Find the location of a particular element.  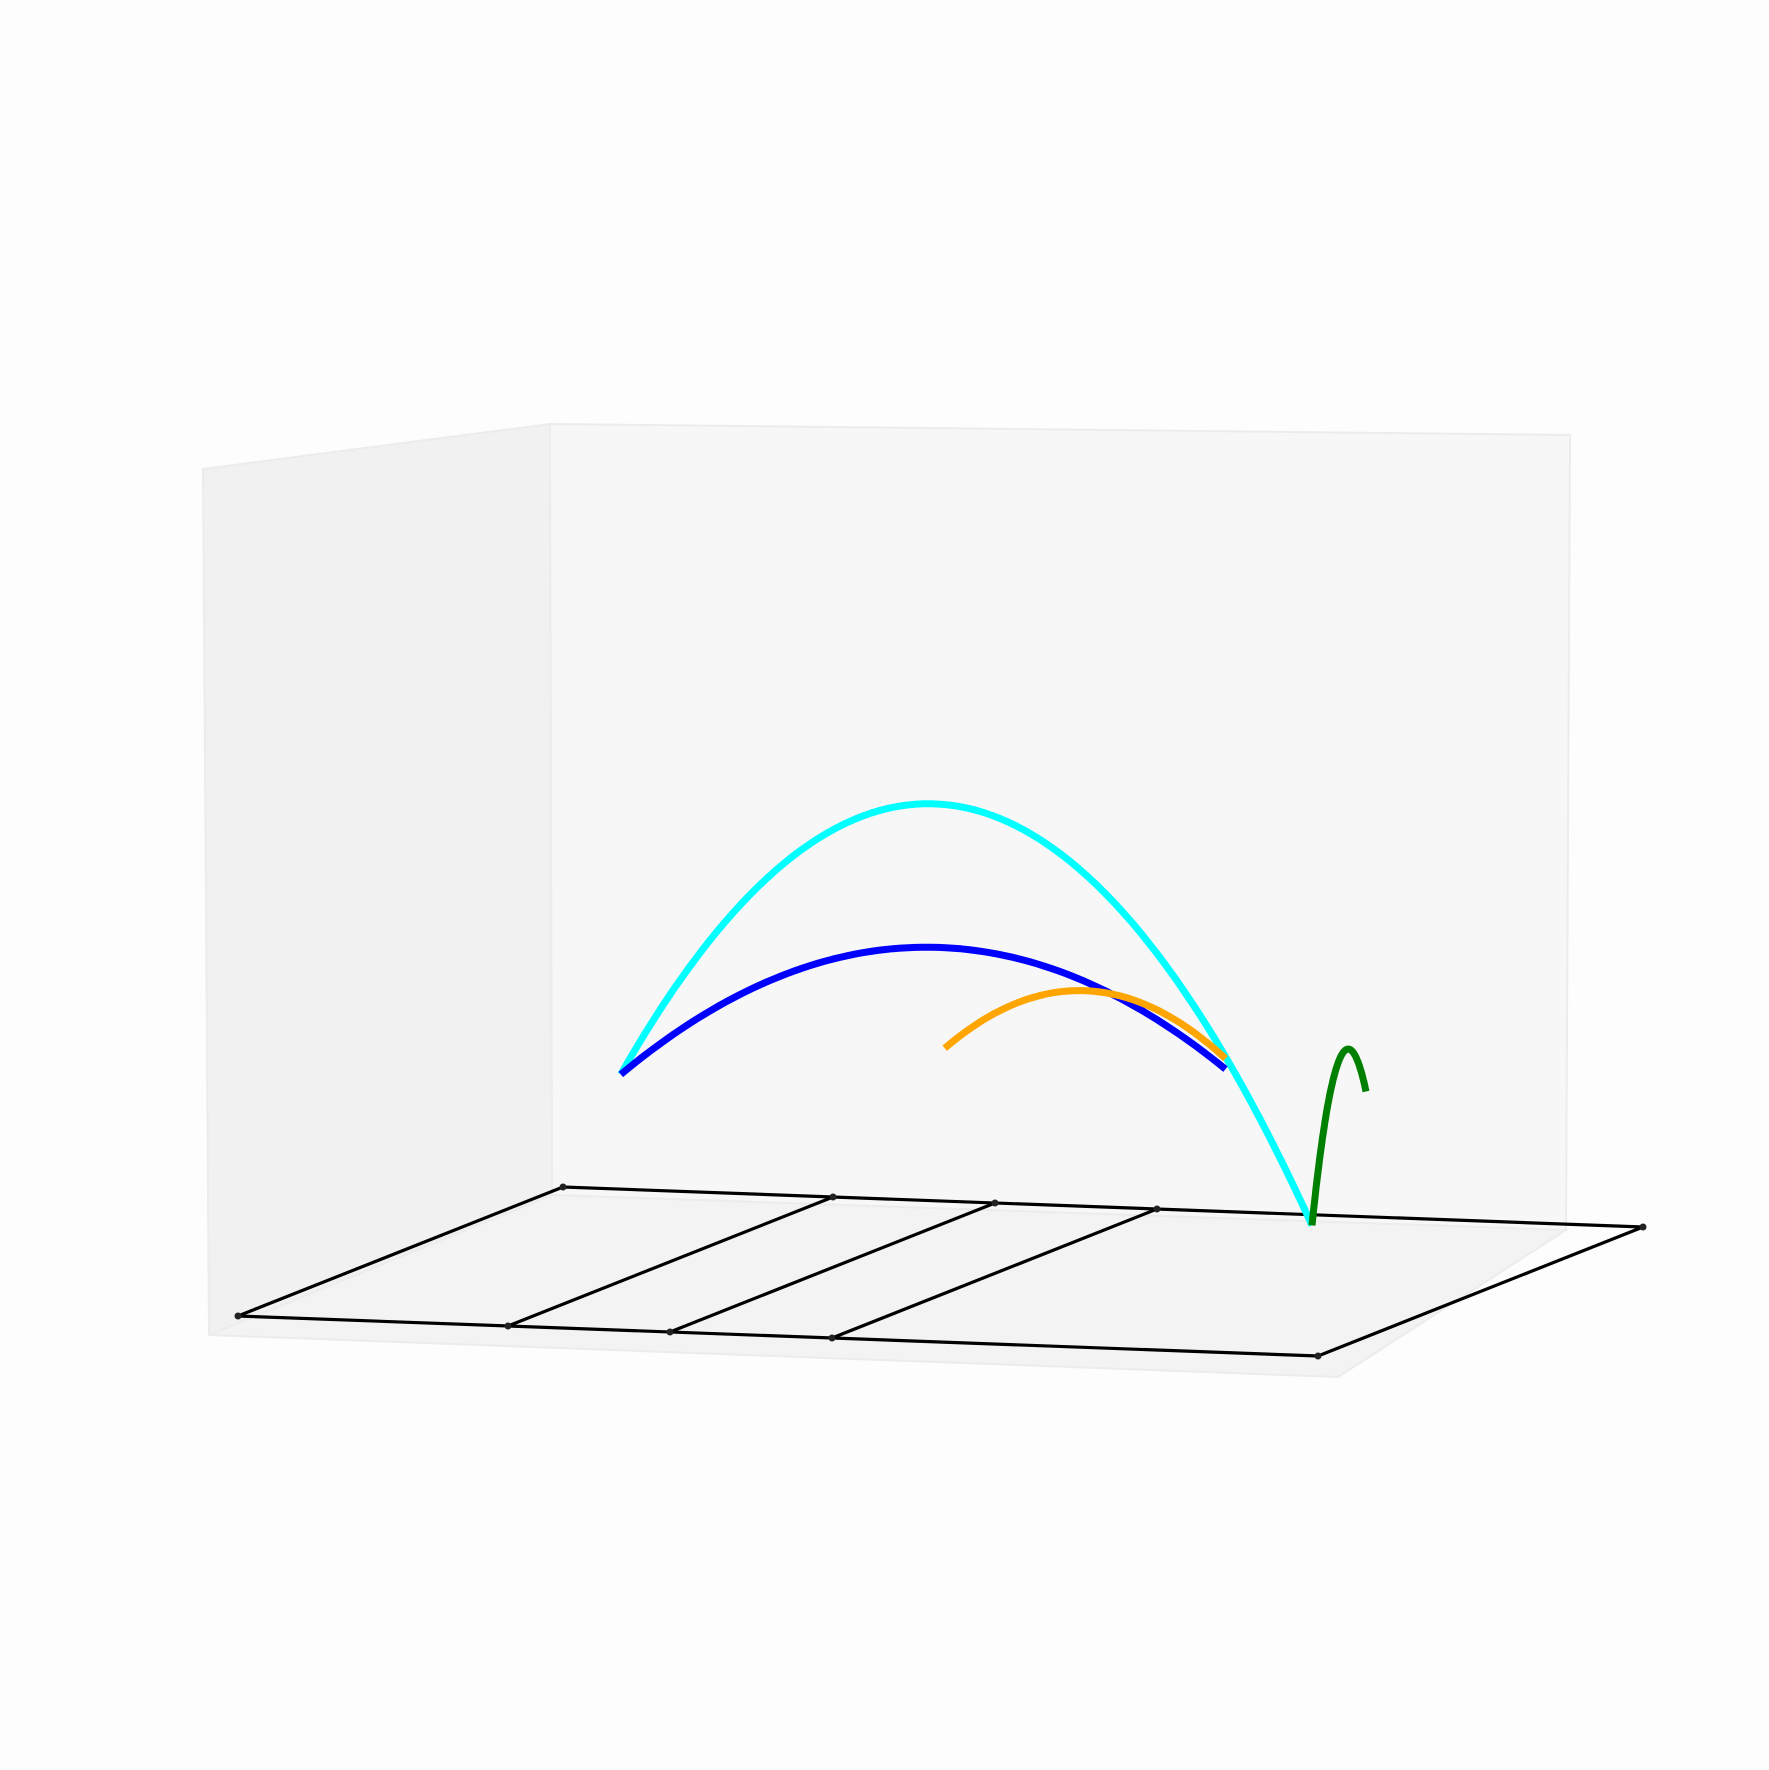

trajectory-series is located at coordinates (993, 1013).